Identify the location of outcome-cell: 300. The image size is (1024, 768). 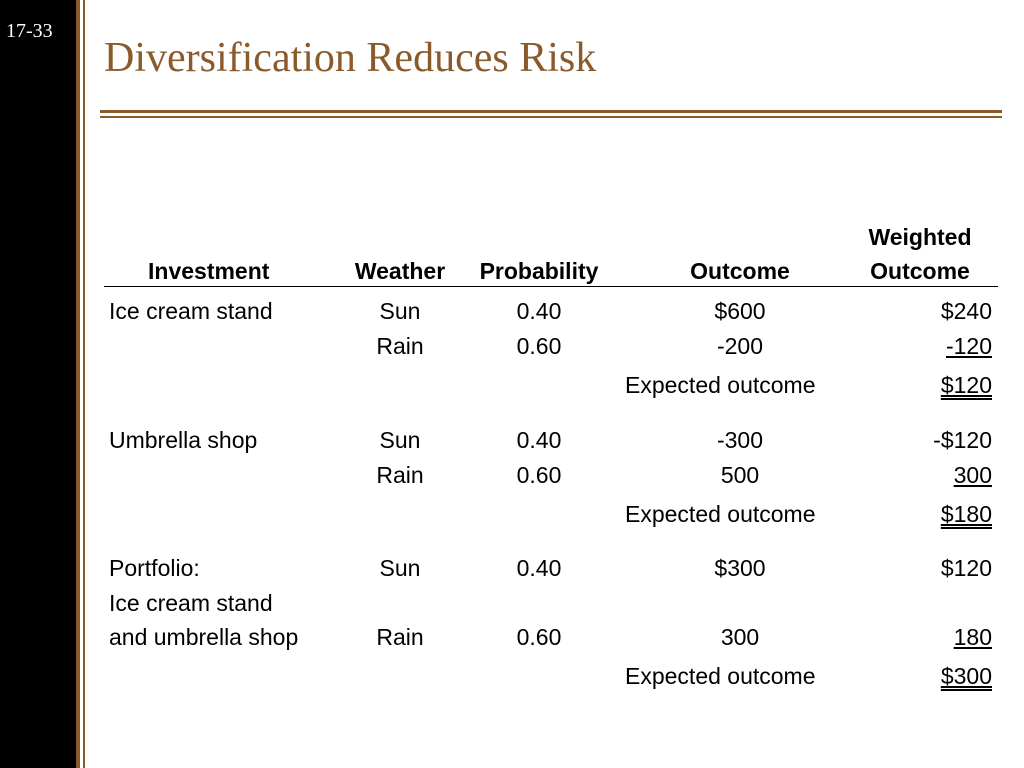
(740, 637).